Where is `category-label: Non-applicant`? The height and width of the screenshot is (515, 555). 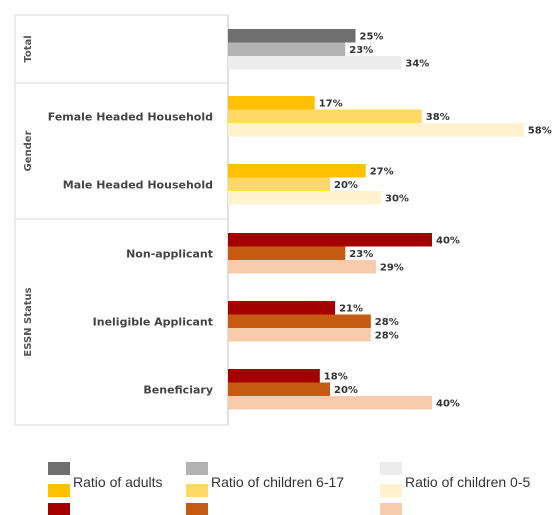 category-label: Non-applicant is located at coordinates (169, 253).